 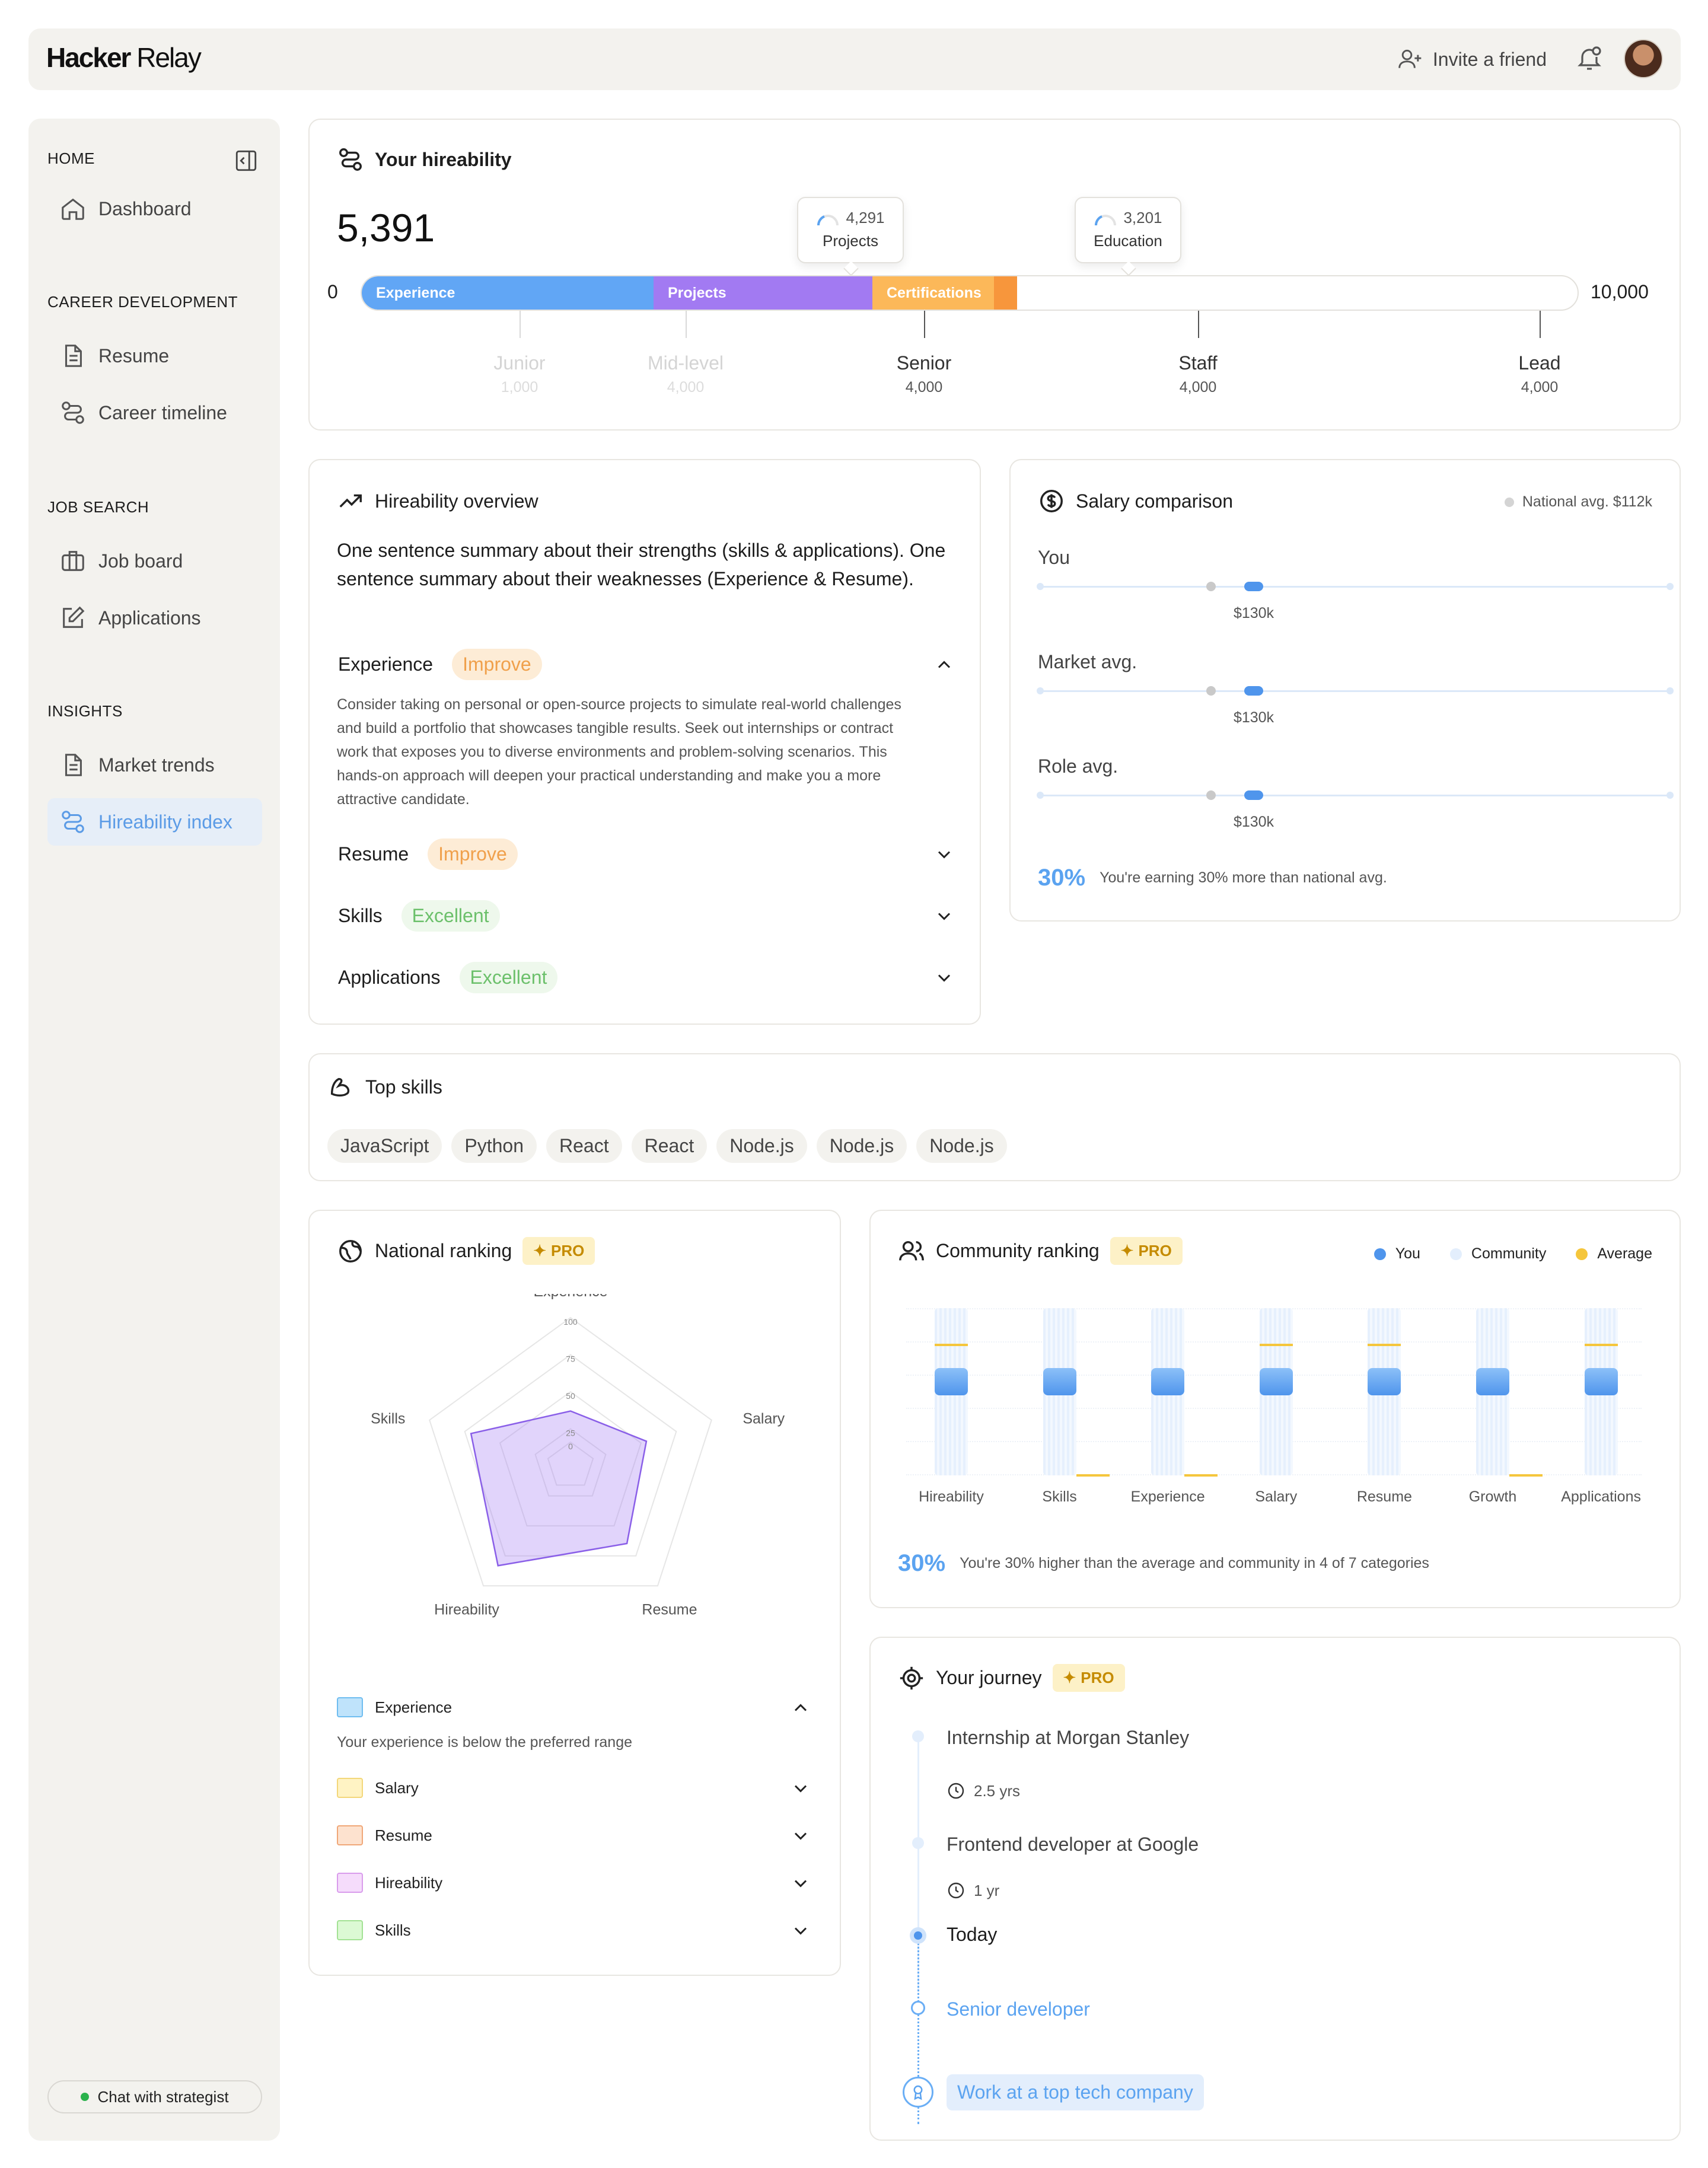 What do you see at coordinates (647, 665) in the screenshot?
I see `overview-item-experience: Experience Improve` at bounding box center [647, 665].